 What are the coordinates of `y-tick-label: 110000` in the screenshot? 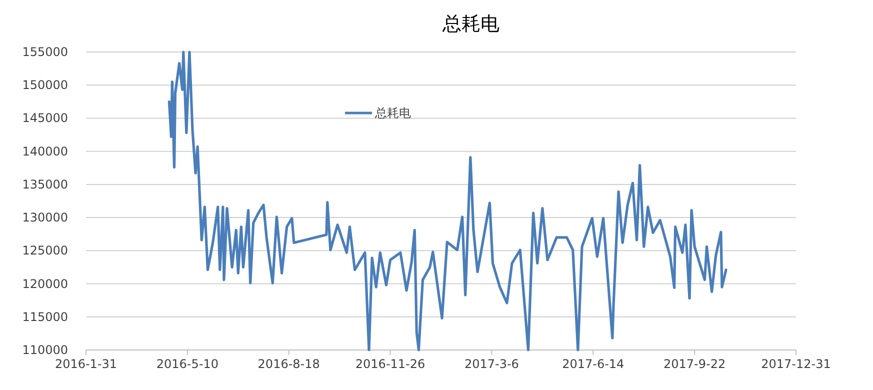 It's located at (45, 350).